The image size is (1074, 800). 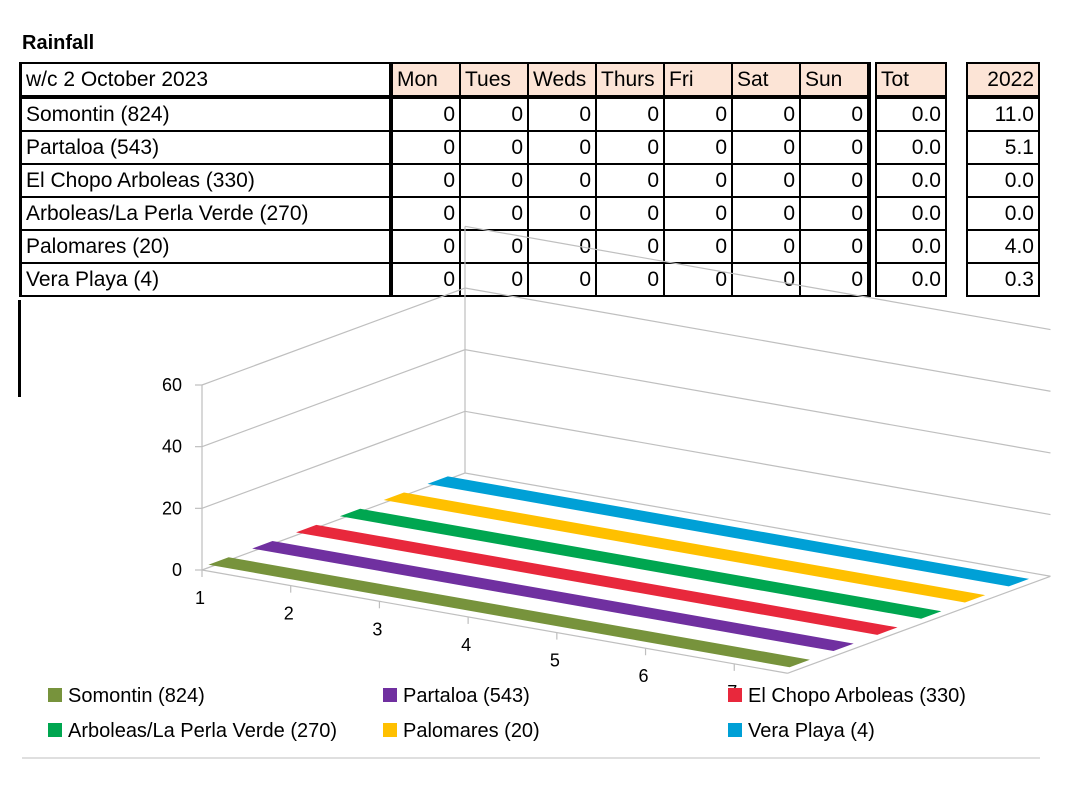 I want to click on table-row: 11.0, so click(x=1003, y=114).